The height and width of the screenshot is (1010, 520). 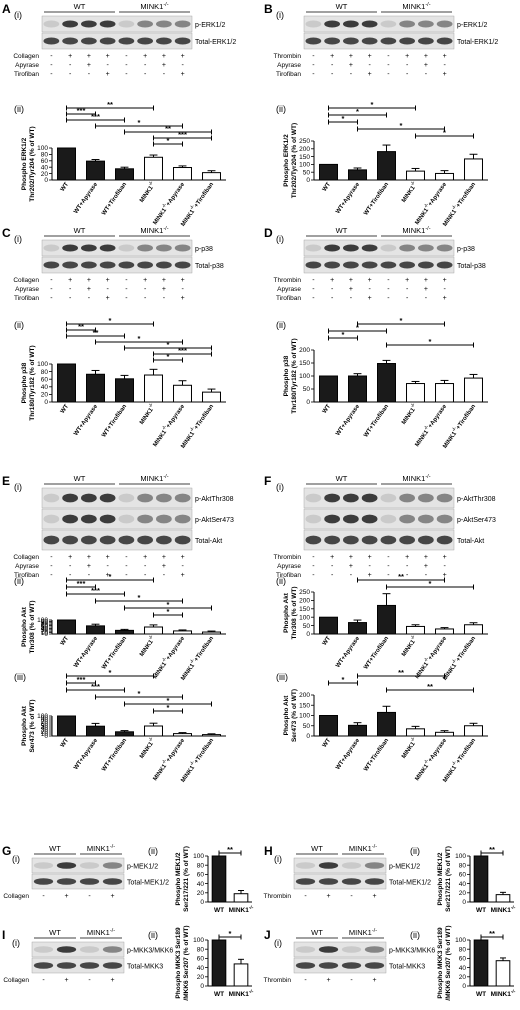 I want to click on panel-letter: F, so click(x=267, y=481).